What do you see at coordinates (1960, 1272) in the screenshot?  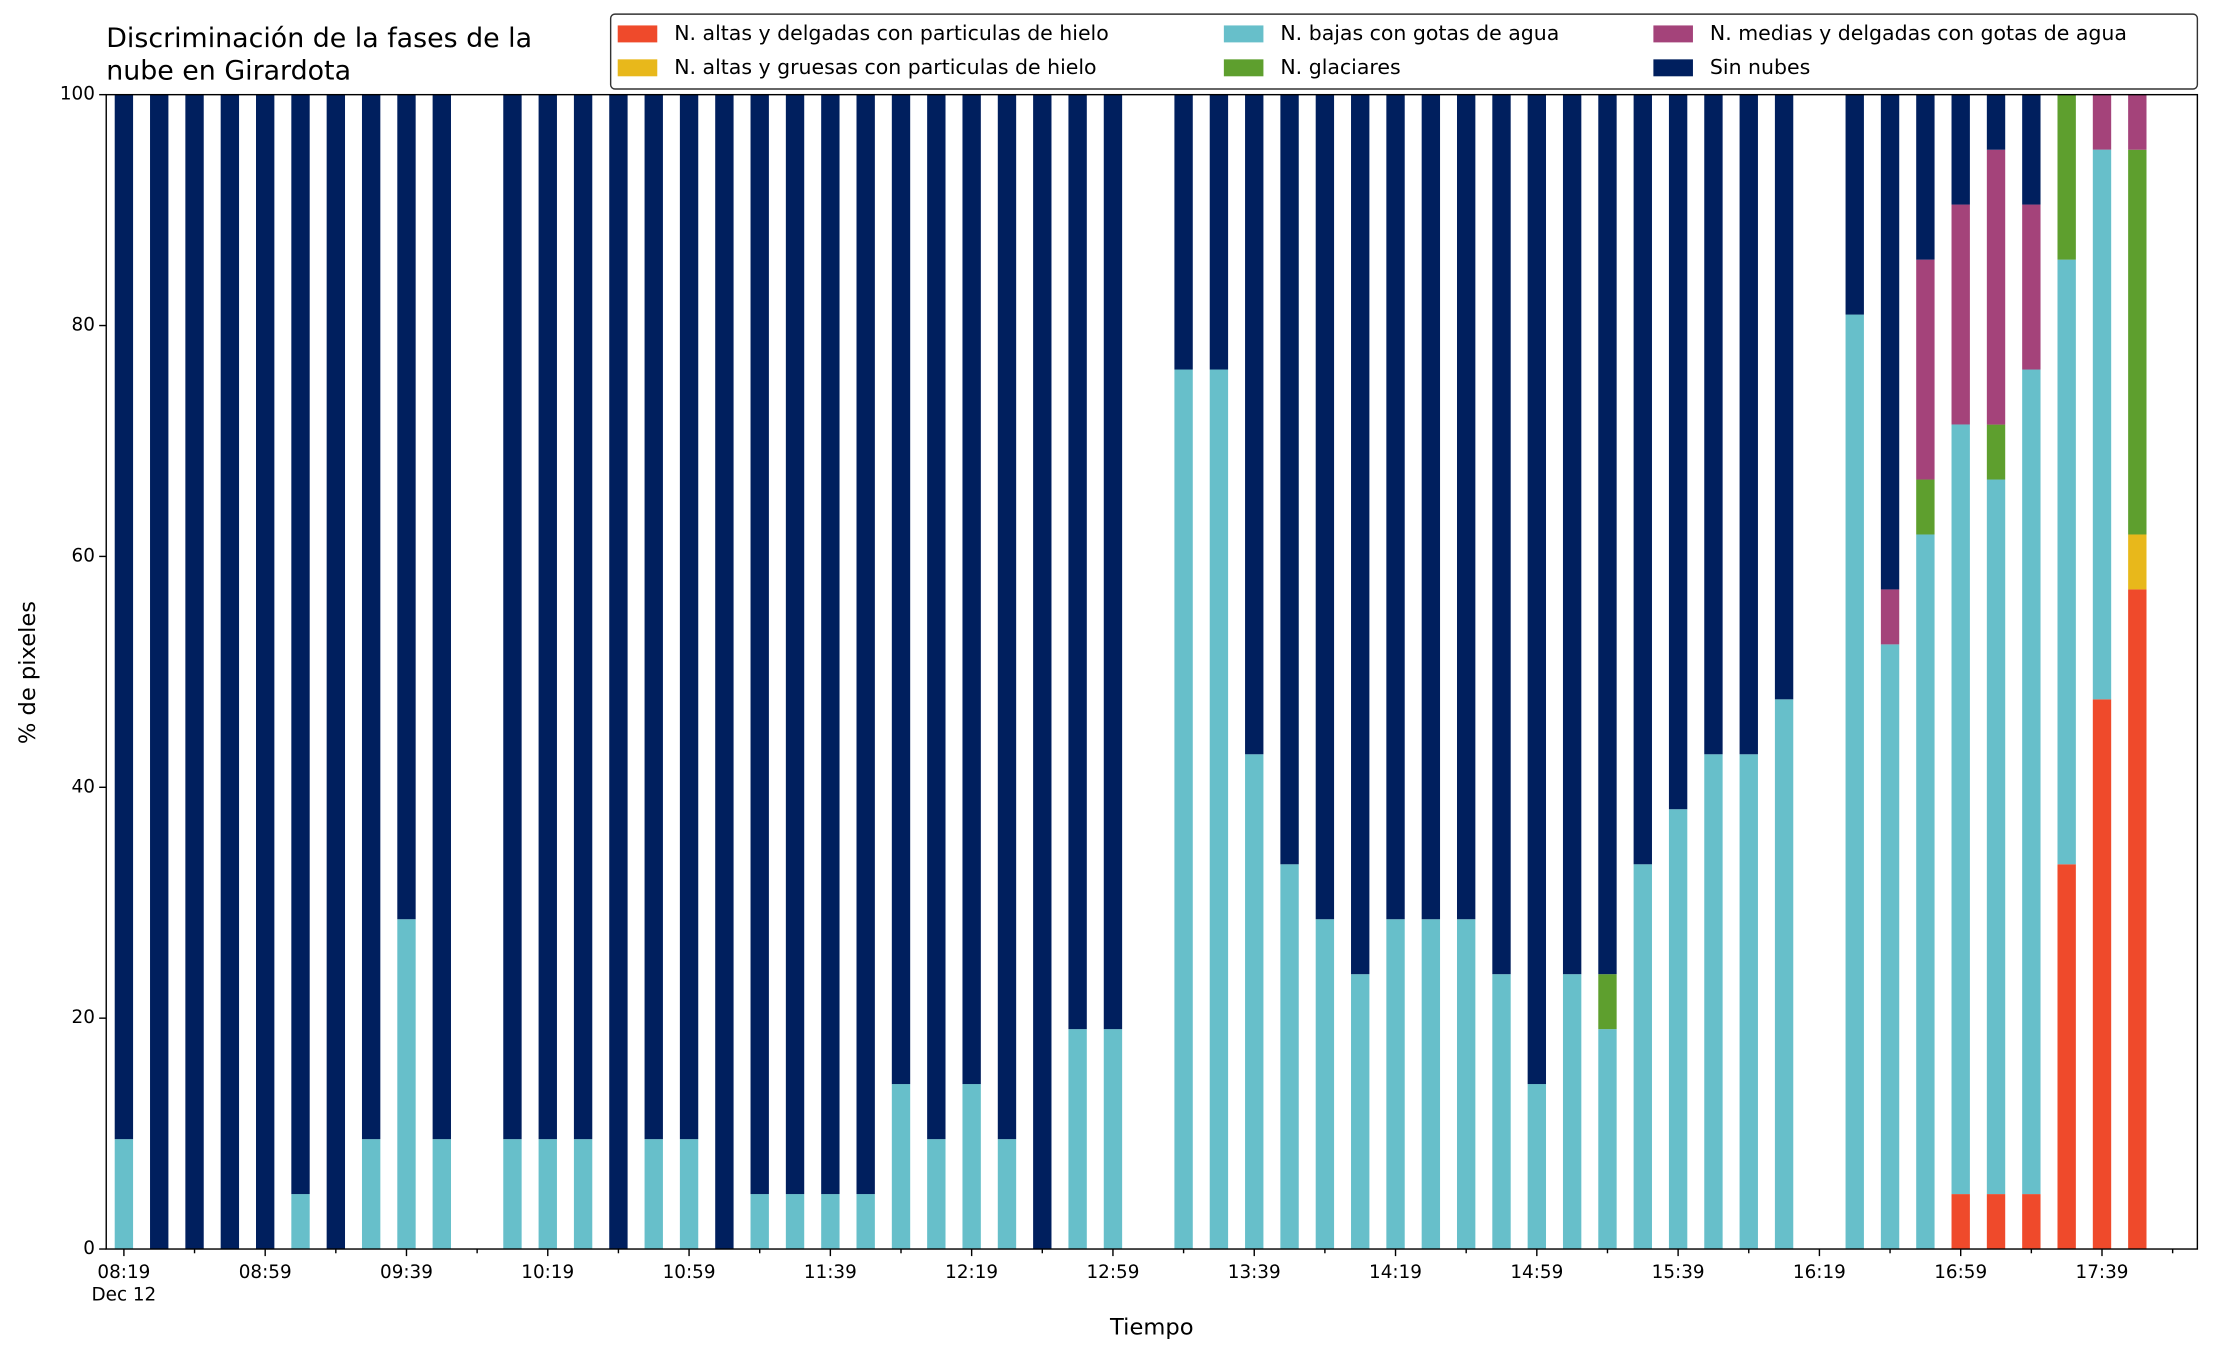 I see `x-tick-label: 16:59` at bounding box center [1960, 1272].